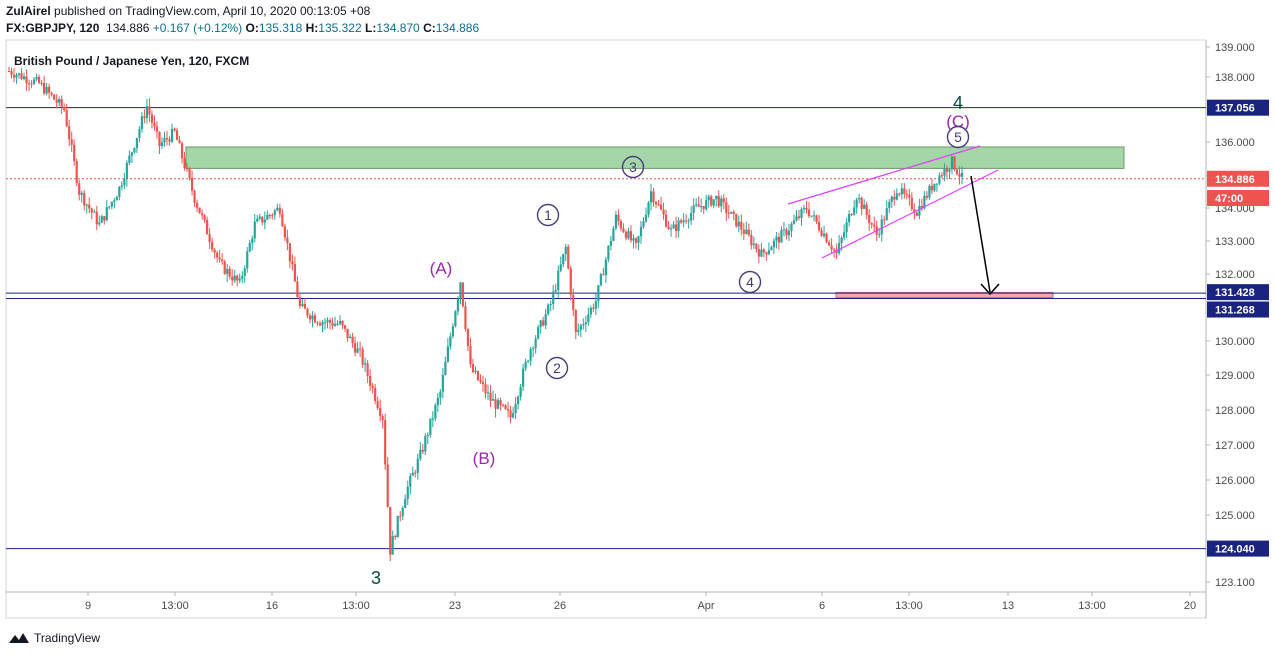 The image size is (1274, 656). What do you see at coordinates (1235, 342) in the screenshot?
I see `y-axis-tick-label: 130.000` at bounding box center [1235, 342].